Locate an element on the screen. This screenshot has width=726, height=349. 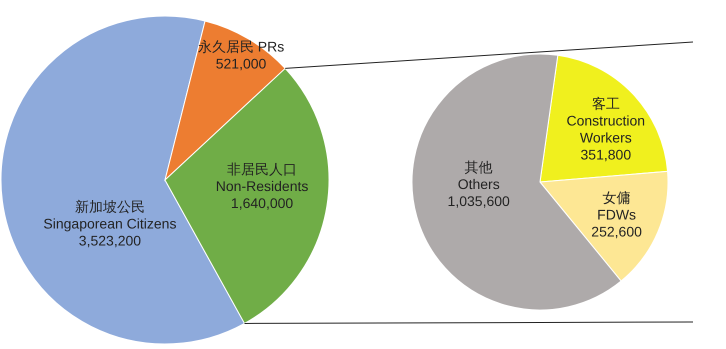
data-label: 351,800 is located at coordinates (606, 154).